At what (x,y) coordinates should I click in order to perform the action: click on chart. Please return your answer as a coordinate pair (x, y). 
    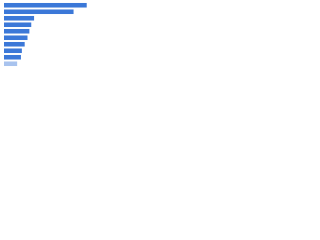
    Looking at the image, I should click on (45, 34).